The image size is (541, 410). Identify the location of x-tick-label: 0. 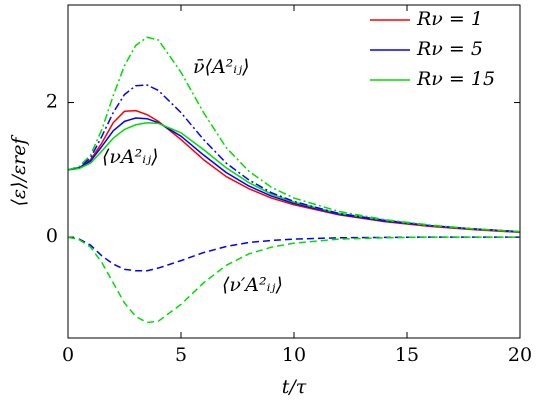
(68, 355).